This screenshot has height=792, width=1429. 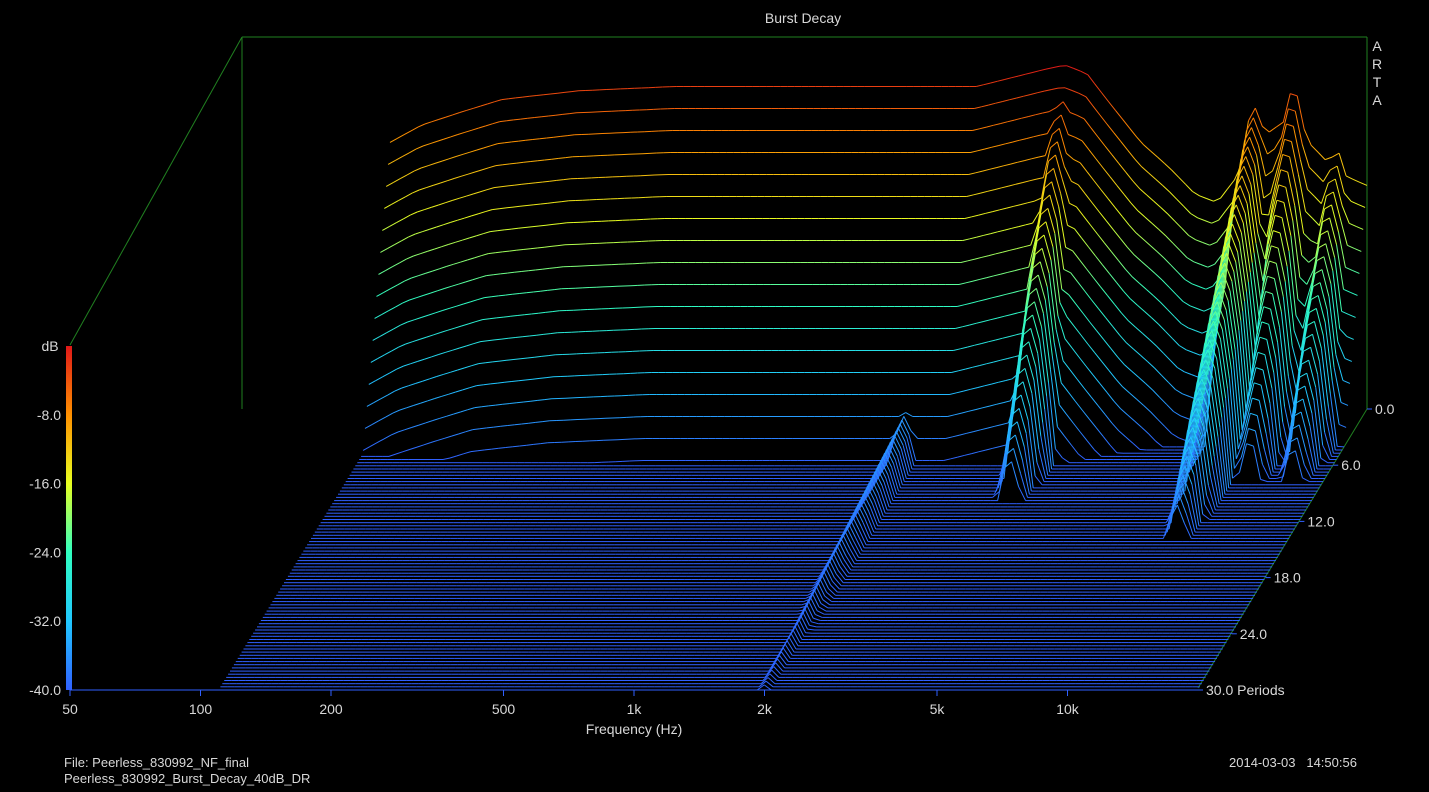 What do you see at coordinates (803, 18) in the screenshot?
I see `chart-title: Burst Decay` at bounding box center [803, 18].